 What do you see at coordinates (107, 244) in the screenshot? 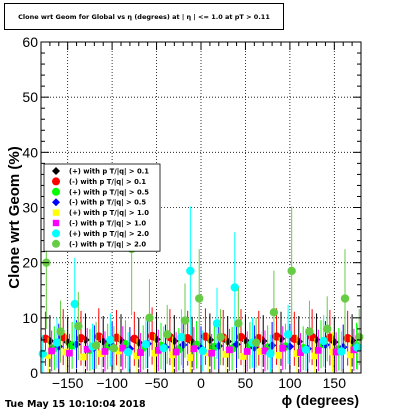
I see `legend-label: (-) with p T/|q| > 2.0` at bounding box center [107, 244].